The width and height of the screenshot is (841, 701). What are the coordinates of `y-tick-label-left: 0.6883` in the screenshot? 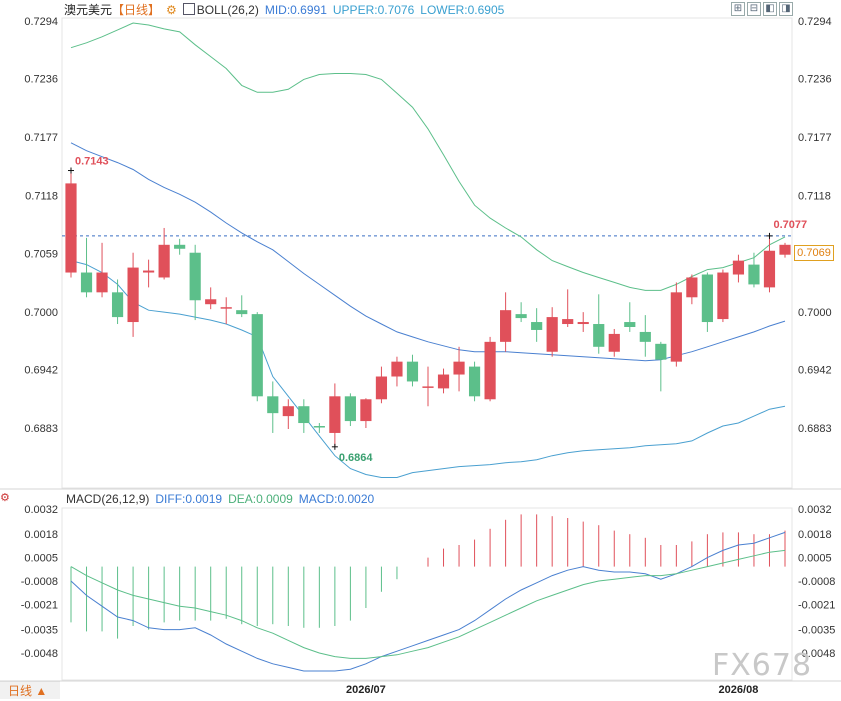 It's located at (41, 429).